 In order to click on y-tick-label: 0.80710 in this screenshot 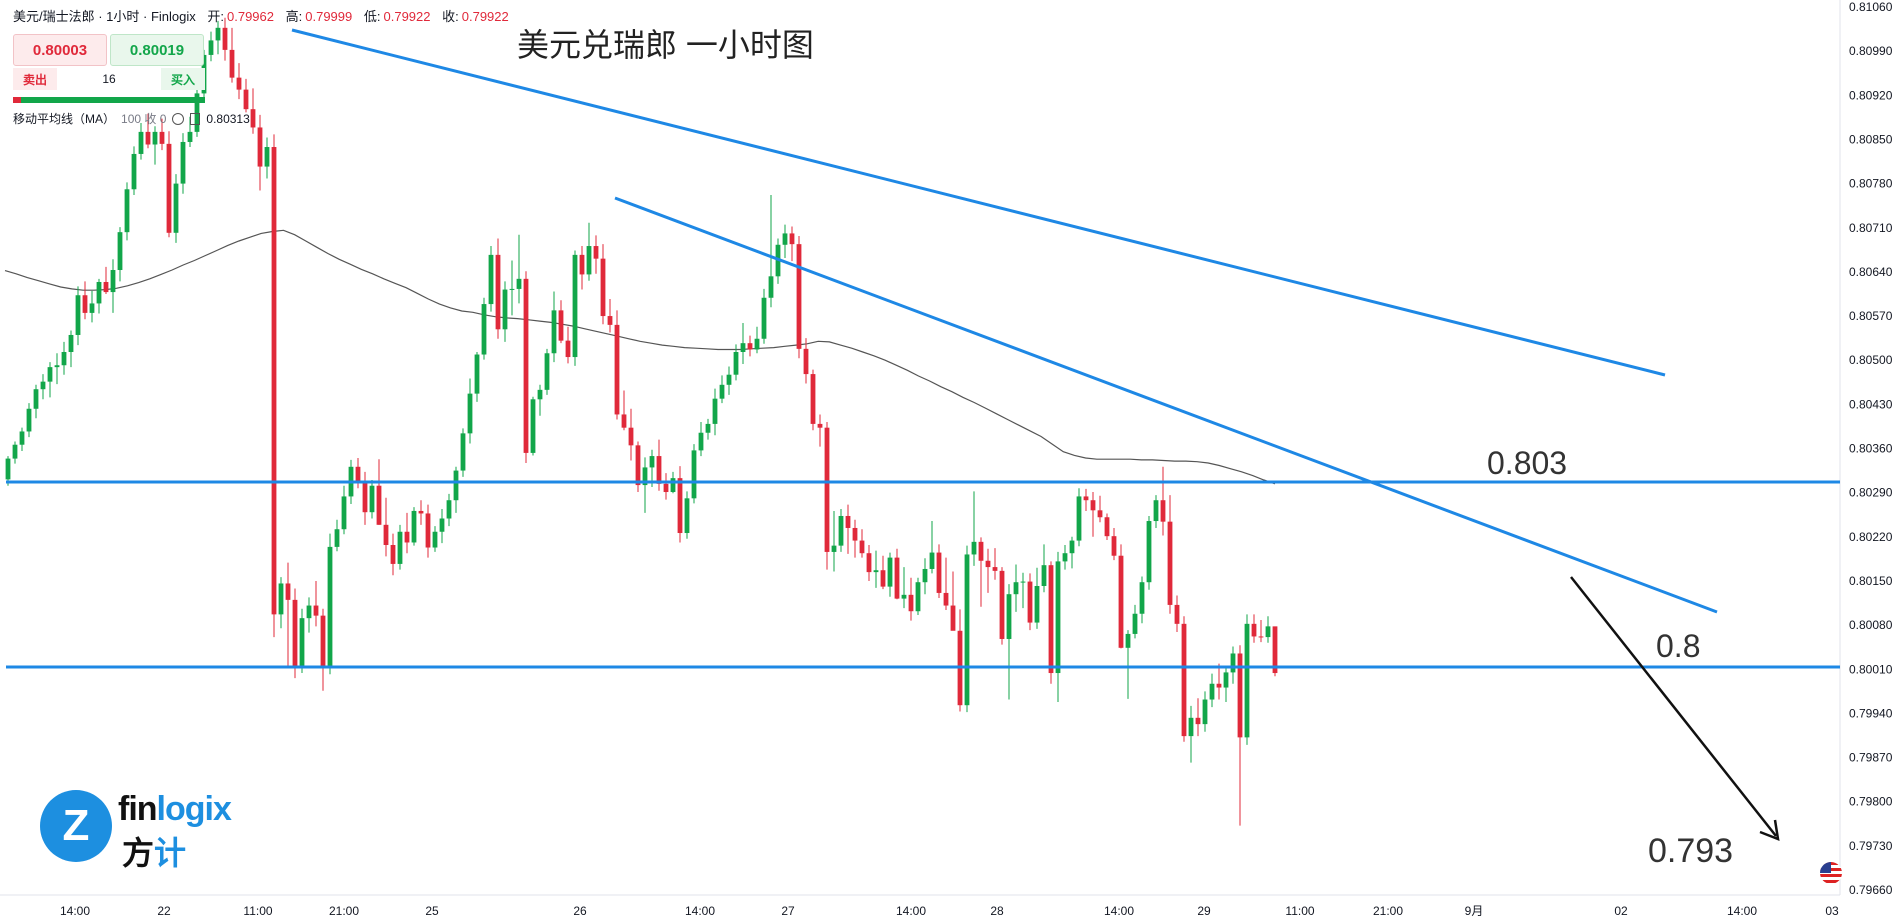, I will do `click(1871, 228)`.